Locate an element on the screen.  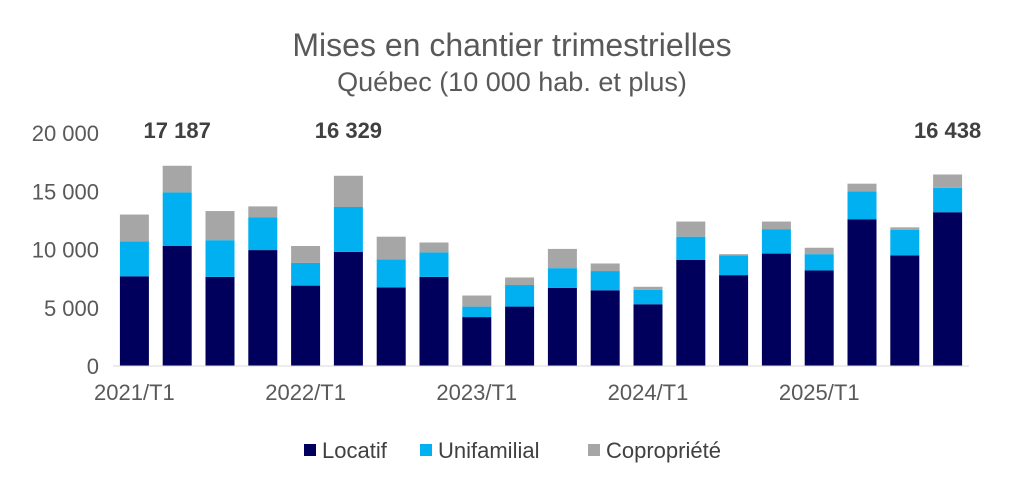
y-tick-label: 15 000 is located at coordinates (65, 191).